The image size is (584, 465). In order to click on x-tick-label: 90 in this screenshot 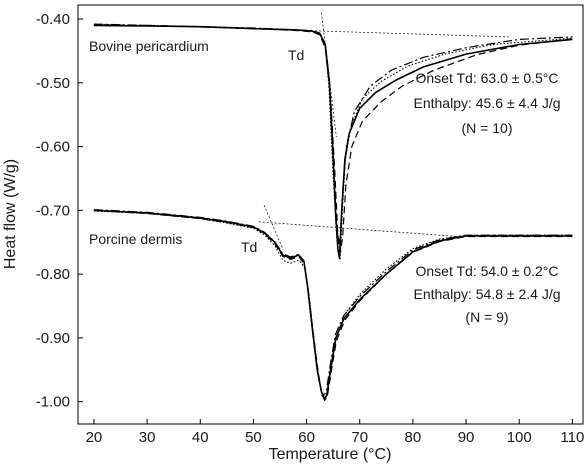, I will do `click(466, 437)`.